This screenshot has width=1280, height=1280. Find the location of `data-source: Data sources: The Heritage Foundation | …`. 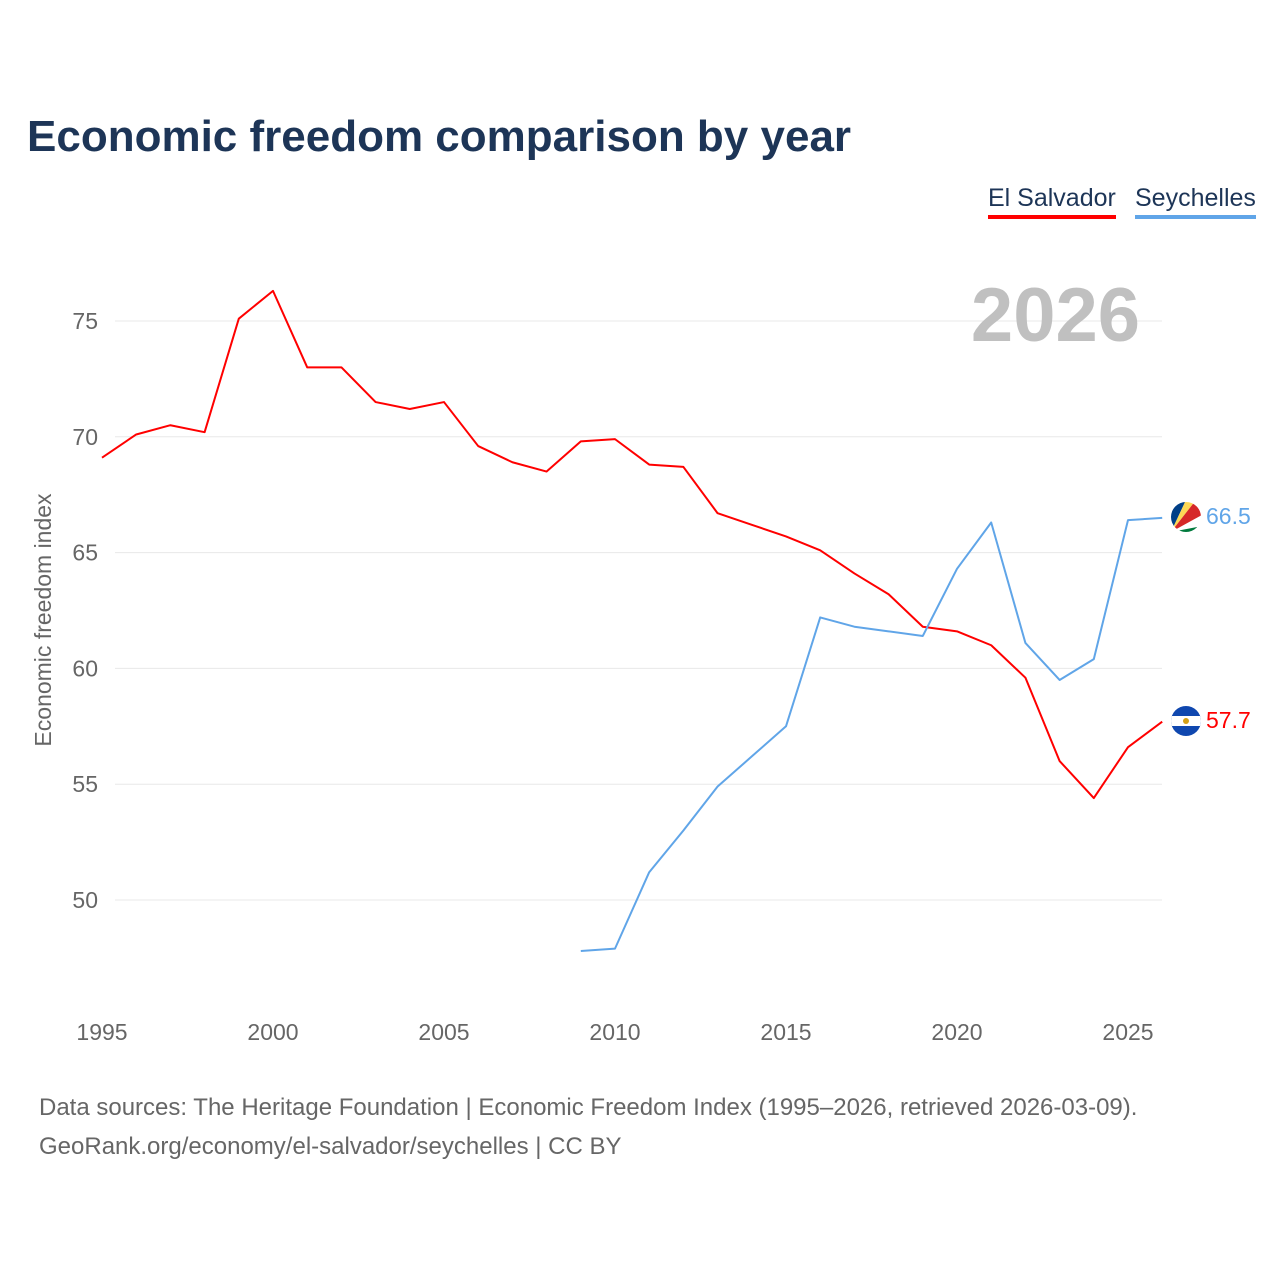

data-source: Data sources: The Heritage Foundation | … is located at coordinates (588, 1107).